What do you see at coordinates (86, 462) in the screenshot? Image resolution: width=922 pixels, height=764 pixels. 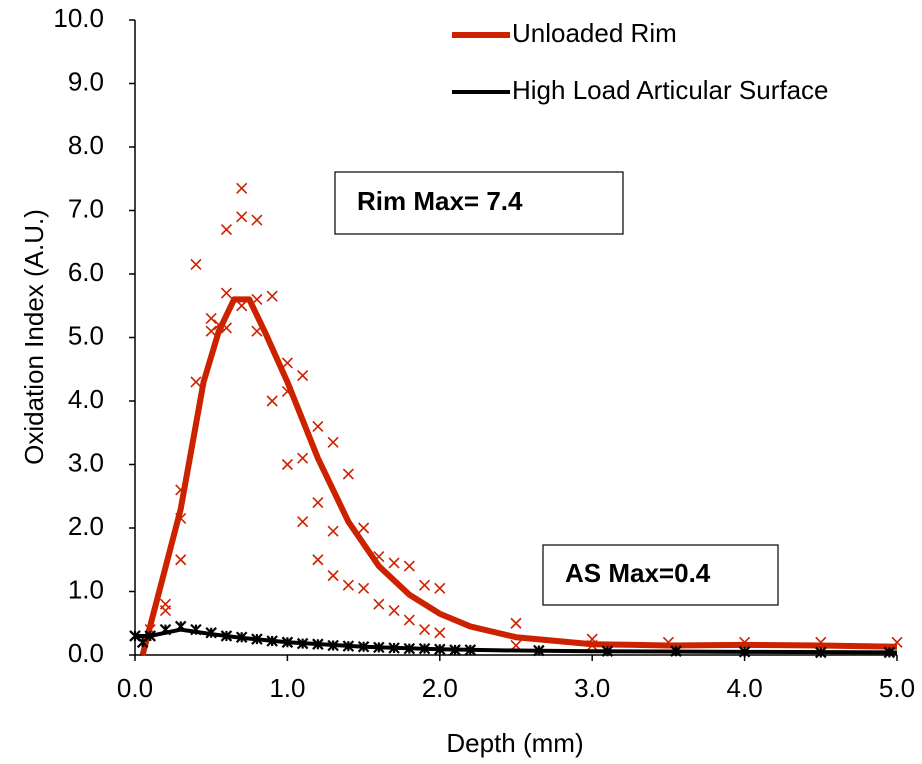 I see `y-tick-label: 3.0` at bounding box center [86, 462].